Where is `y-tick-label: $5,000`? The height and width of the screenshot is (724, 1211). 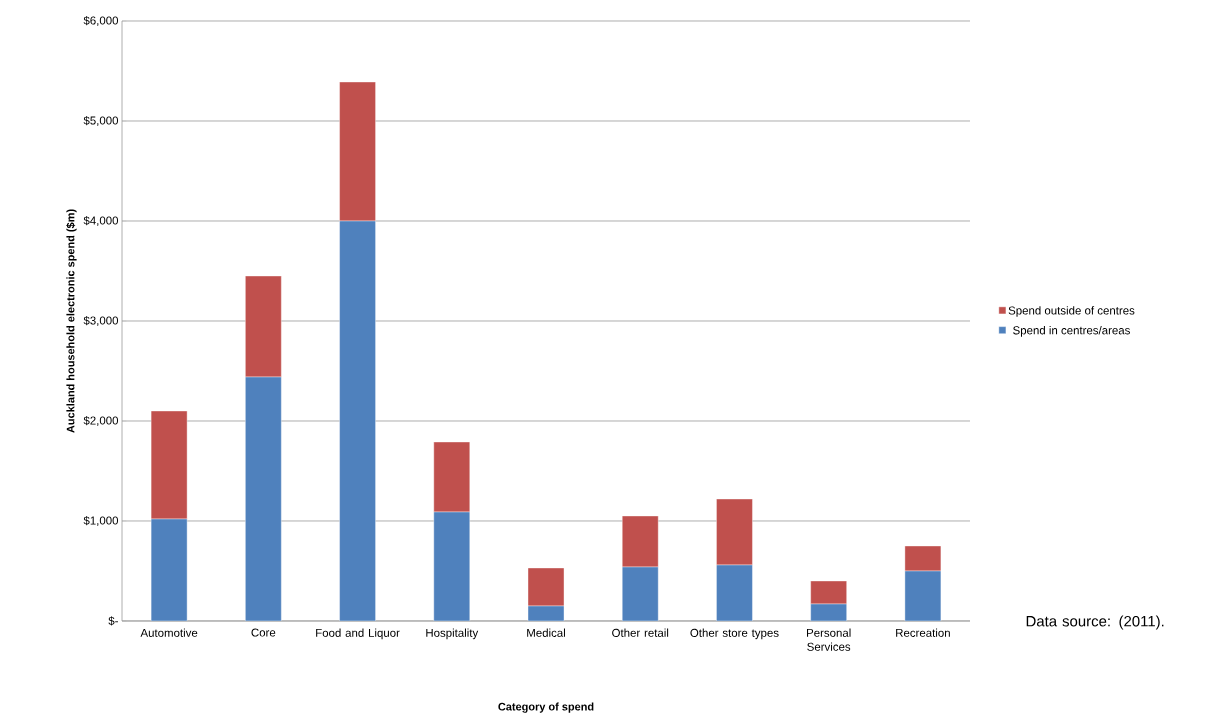 y-tick-label: $5,000 is located at coordinates (101, 121).